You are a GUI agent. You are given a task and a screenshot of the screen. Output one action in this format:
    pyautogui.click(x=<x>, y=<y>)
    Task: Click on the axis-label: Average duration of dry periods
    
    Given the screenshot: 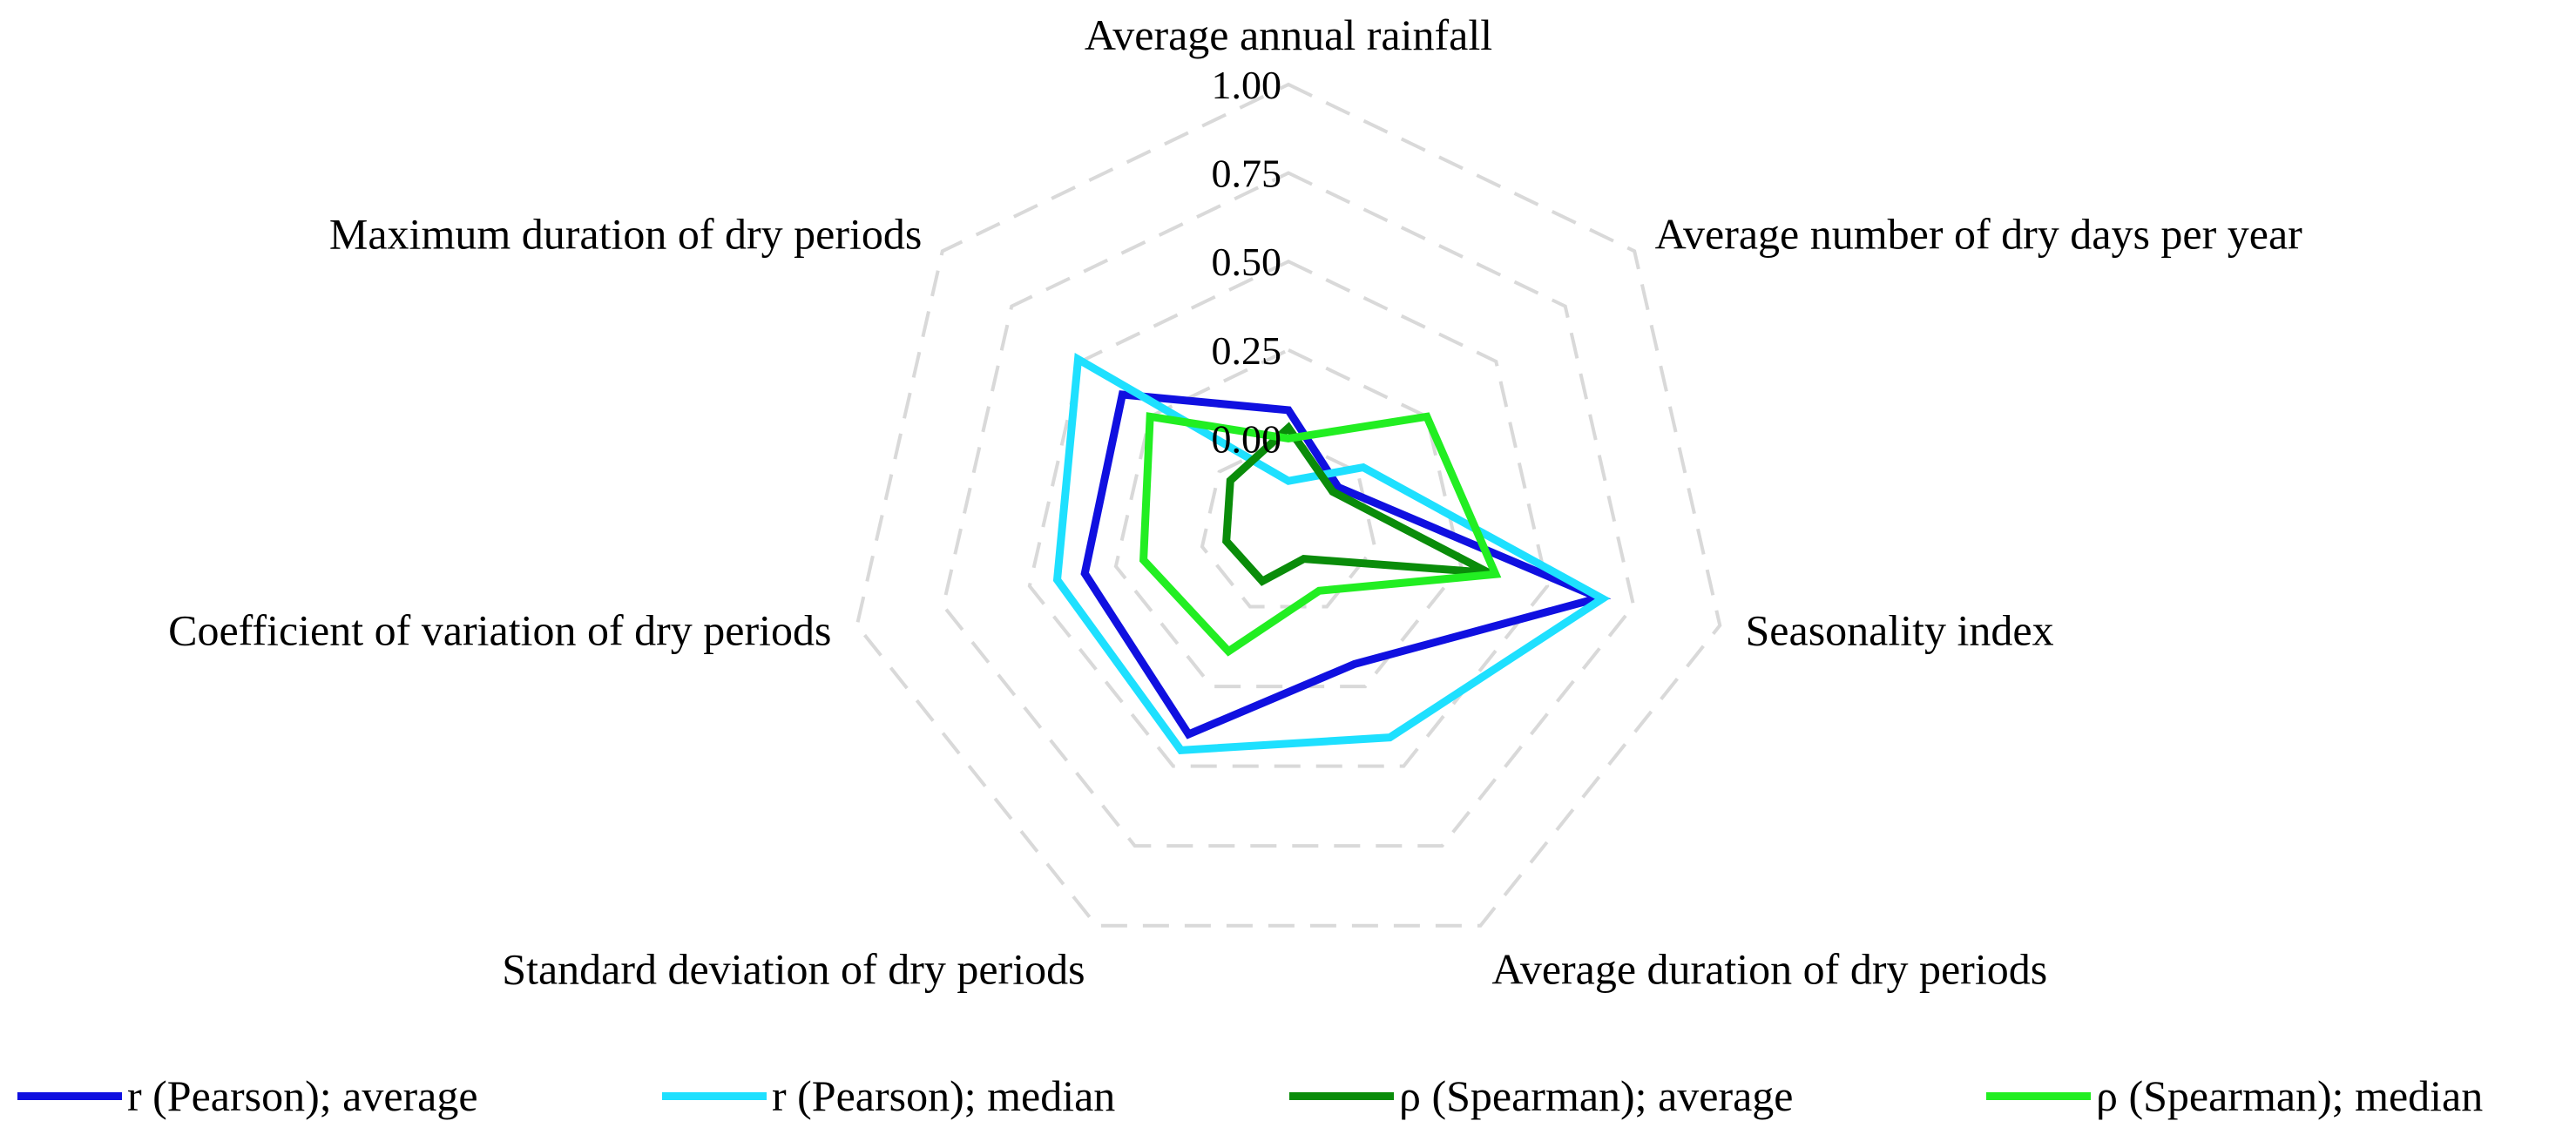 What is the action you would take?
    pyautogui.click(x=1769, y=969)
    